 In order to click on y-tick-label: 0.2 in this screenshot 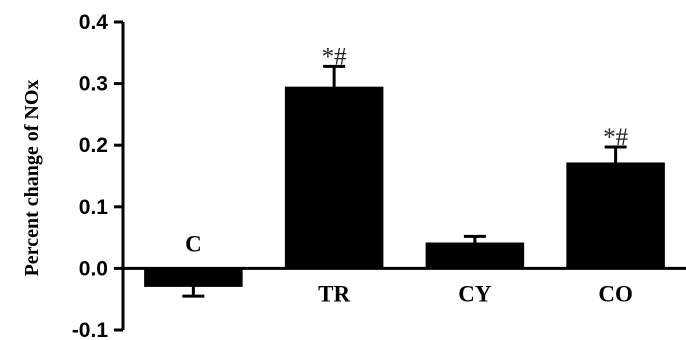, I will do `click(93, 145)`.